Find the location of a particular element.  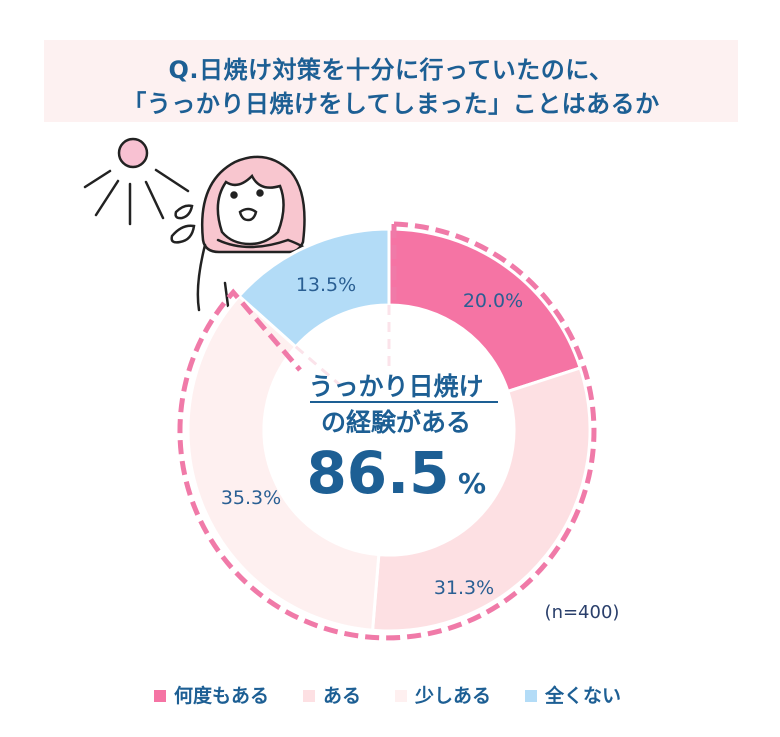

sample-size-label: (n=400) is located at coordinates (582, 612).